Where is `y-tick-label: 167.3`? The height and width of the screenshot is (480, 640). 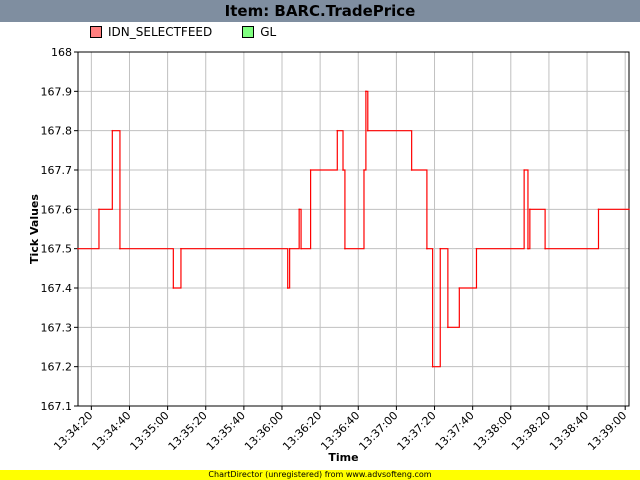 y-tick-label: 167.3 is located at coordinates (57, 327).